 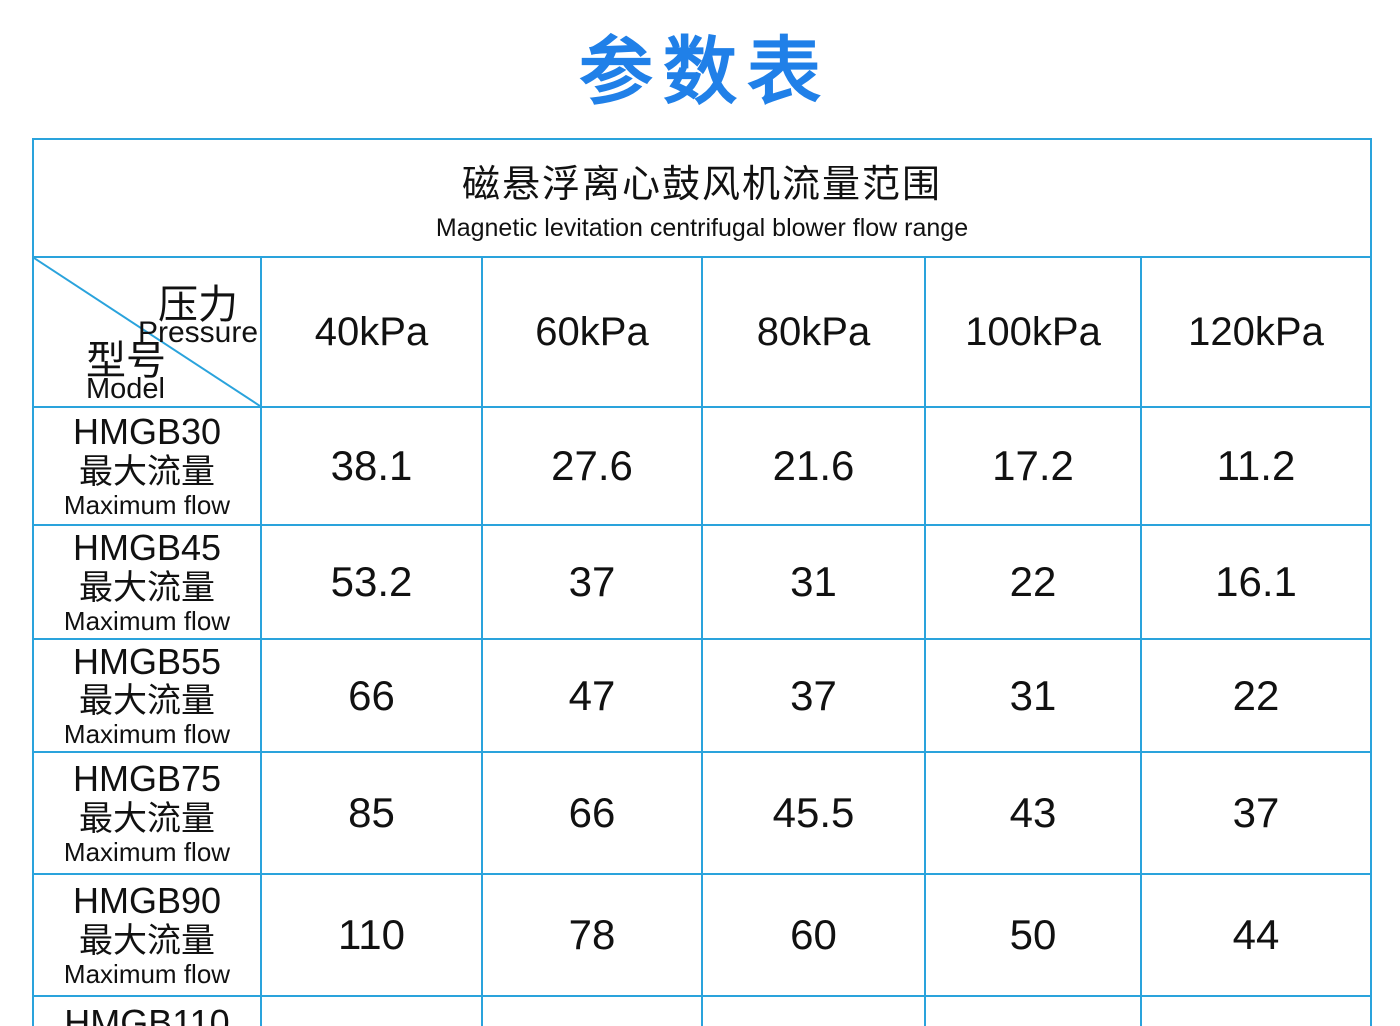 I want to click on column-header-120kpa: 120kPa, so click(x=1256, y=333).